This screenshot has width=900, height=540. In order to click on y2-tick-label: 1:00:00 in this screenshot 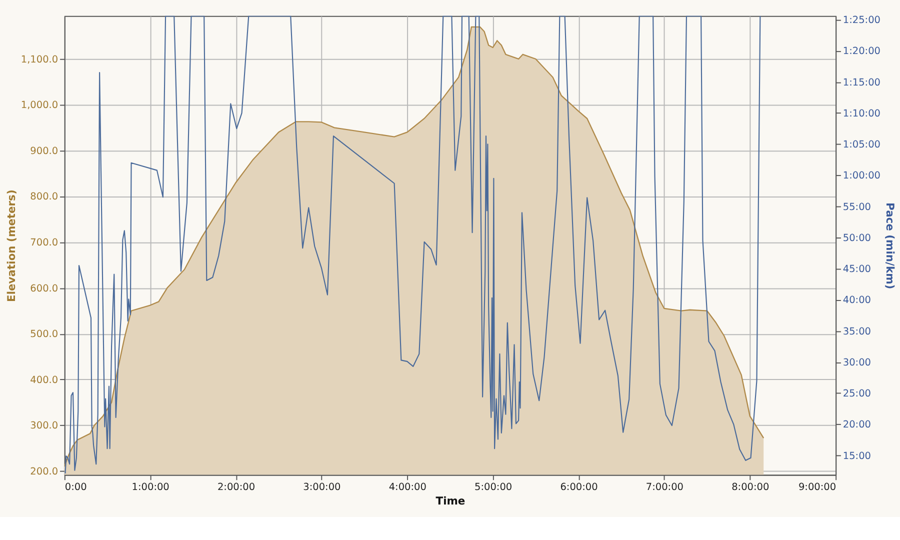, I will do `click(861, 176)`.